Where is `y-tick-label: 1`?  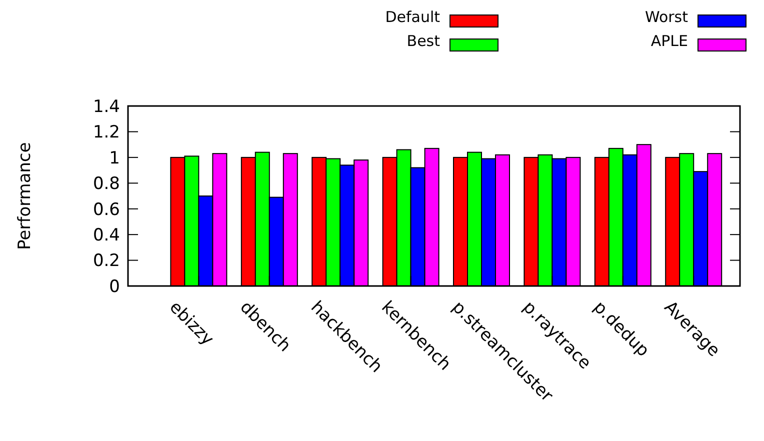
y-tick-label: 1 is located at coordinates (114, 158).